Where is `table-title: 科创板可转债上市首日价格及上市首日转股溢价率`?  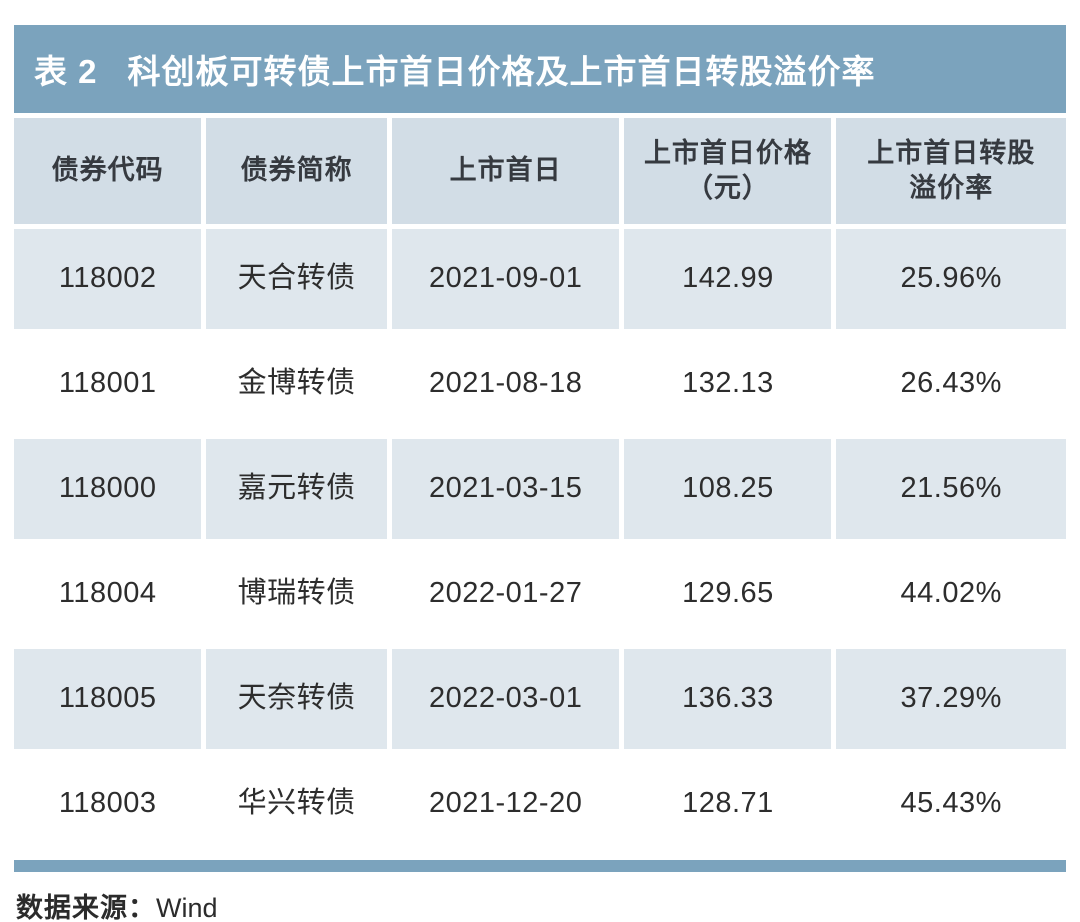
table-title: 科创板可转债上市首日价格及上市首日转股溢价率 is located at coordinates (501, 71).